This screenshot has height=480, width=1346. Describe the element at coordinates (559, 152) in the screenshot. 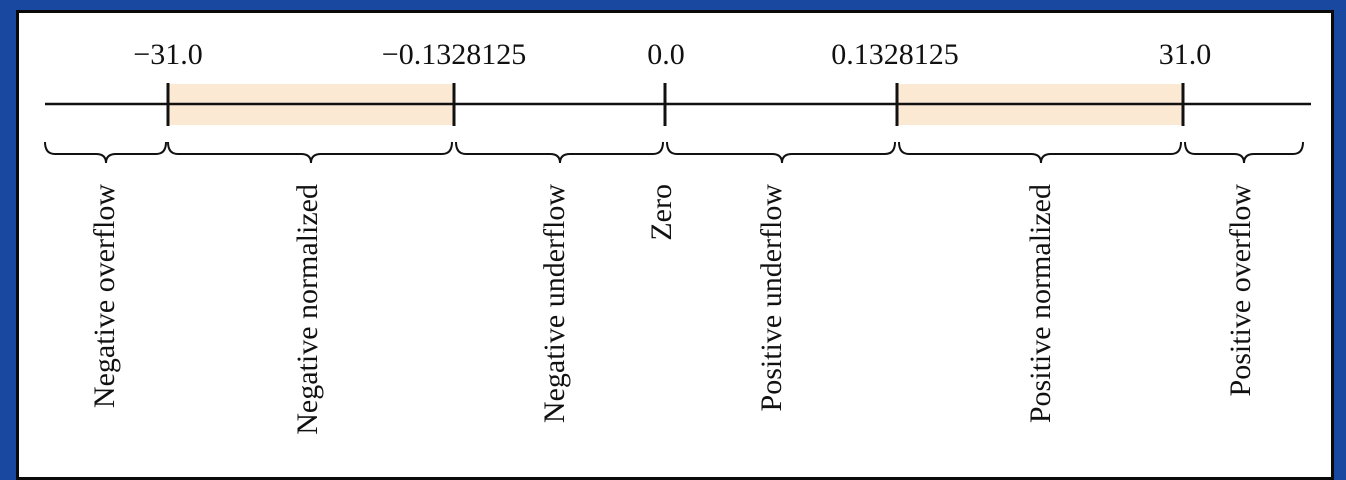

I see `brace-negative-underflow` at that location.